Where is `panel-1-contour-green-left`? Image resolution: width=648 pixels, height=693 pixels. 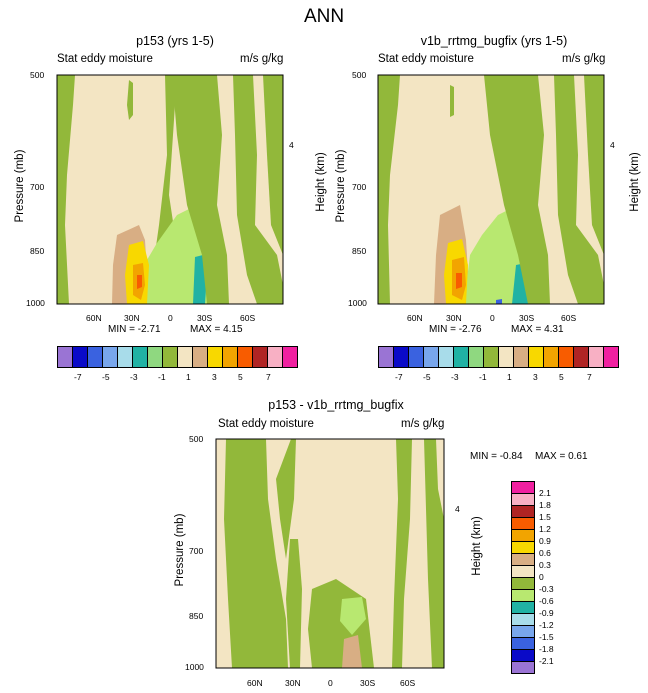
panel-1-contour-green-left is located at coordinates (66, 189).